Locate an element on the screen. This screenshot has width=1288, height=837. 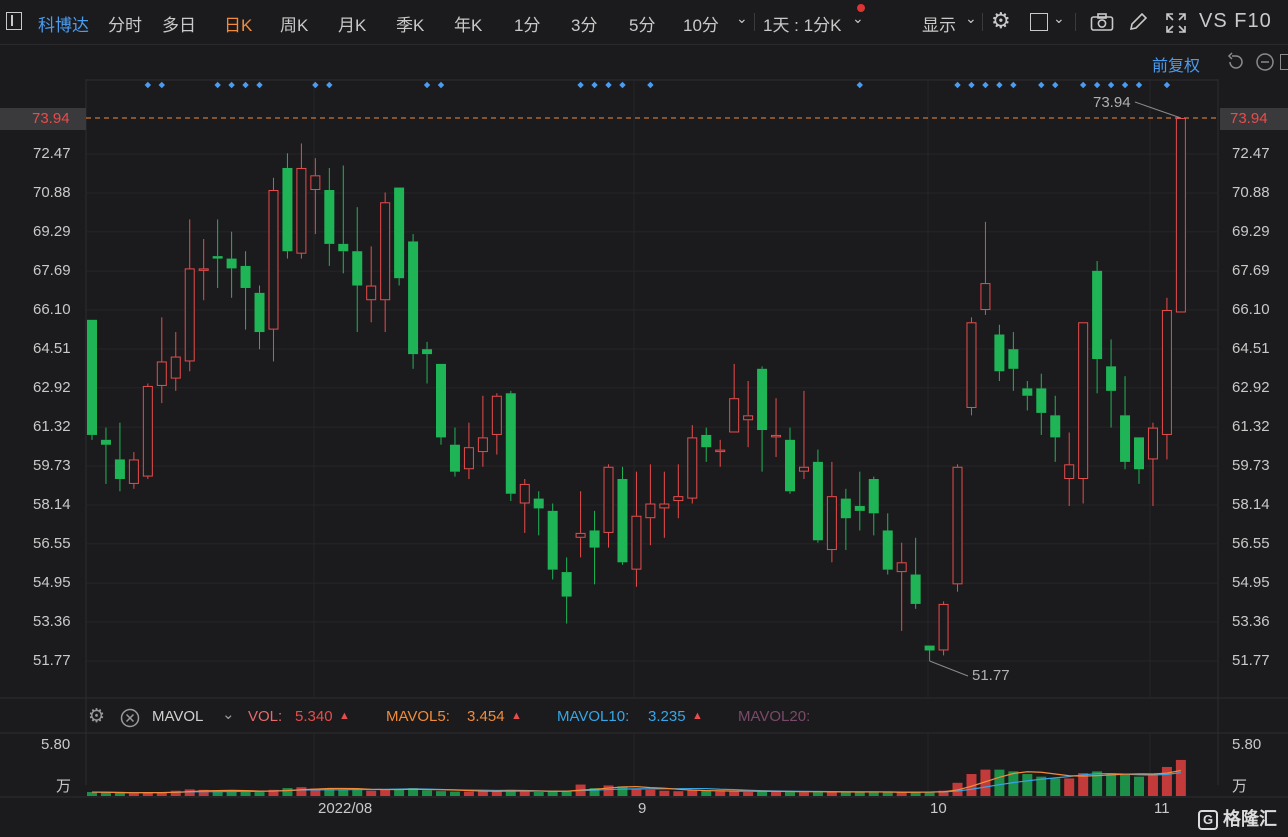
sidebar-toggle-icon is located at coordinates (14, 21).